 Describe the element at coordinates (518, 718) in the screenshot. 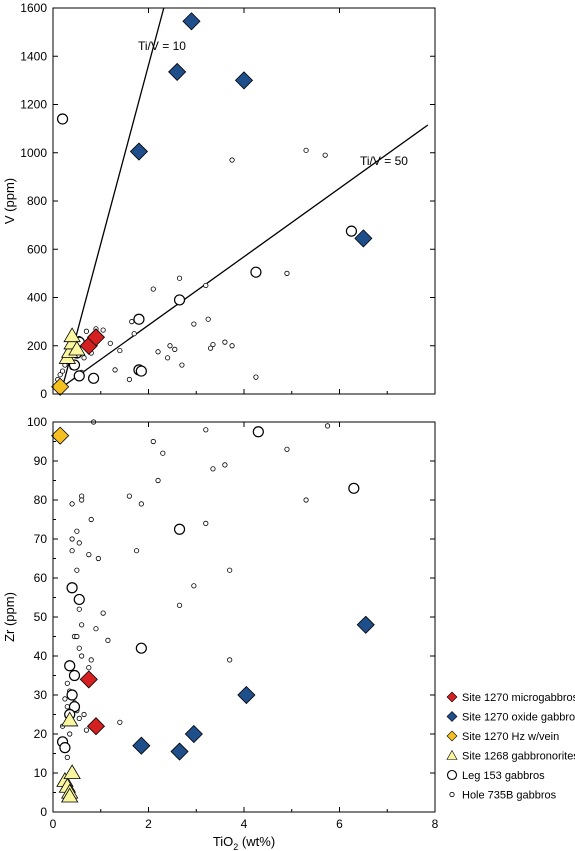

I see `legend-label: Site 1270 oxide gabbros` at that location.